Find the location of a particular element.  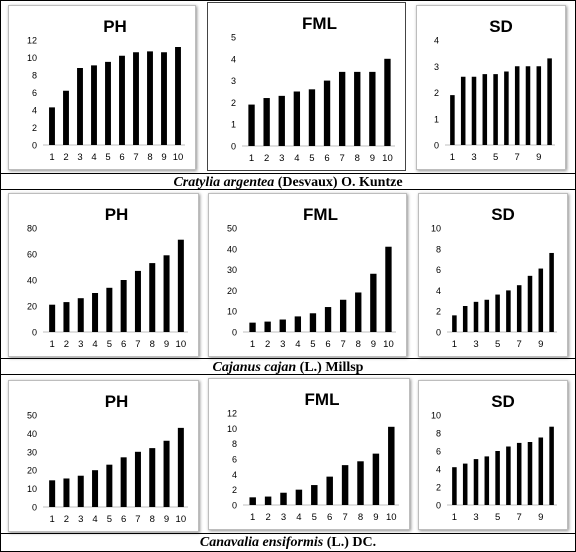

chart-panel-r2c2: FML 0 10 20 30 40 50 1 2 3 4 5 6 7 8 9 10 is located at coordinates (307, 275).